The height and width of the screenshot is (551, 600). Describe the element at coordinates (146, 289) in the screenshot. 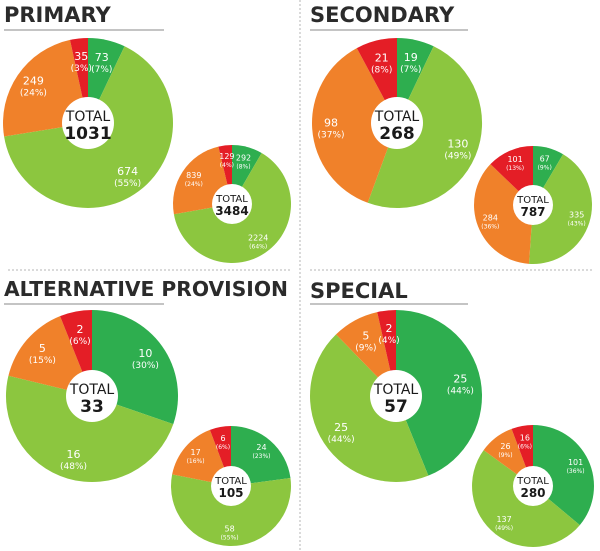

I see `panel-title-alternative-provision: ALTERNATIVE PROVISION` at that location.